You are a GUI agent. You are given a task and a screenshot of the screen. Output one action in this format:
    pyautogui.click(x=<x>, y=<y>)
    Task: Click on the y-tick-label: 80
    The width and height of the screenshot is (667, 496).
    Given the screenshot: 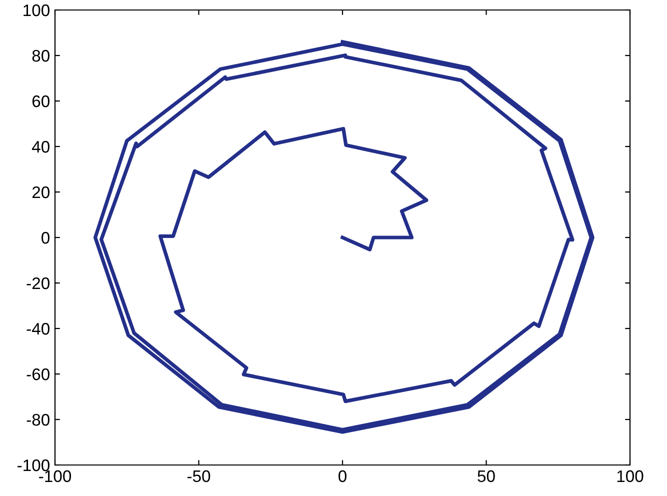 What is the action you would take?
    pyautogui.click(x=41, y=56)
    